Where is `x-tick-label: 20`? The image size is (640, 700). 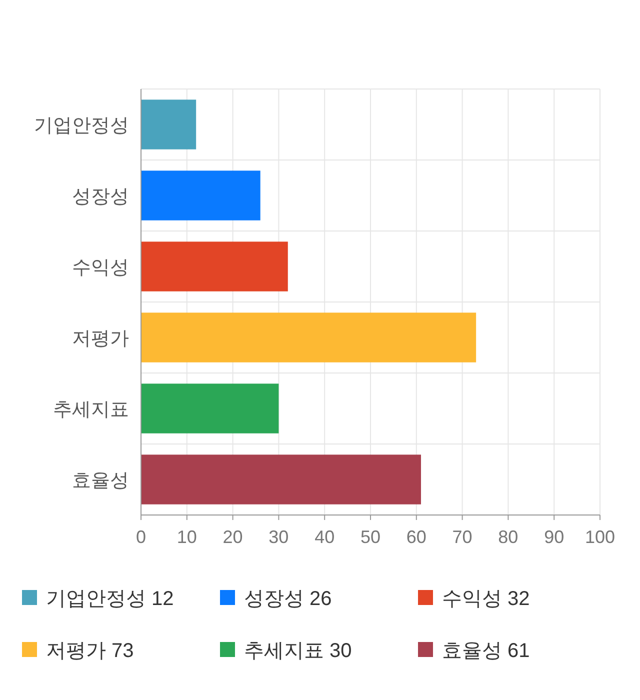
x-tick-label: 20 is located at coordinates (232, 537).